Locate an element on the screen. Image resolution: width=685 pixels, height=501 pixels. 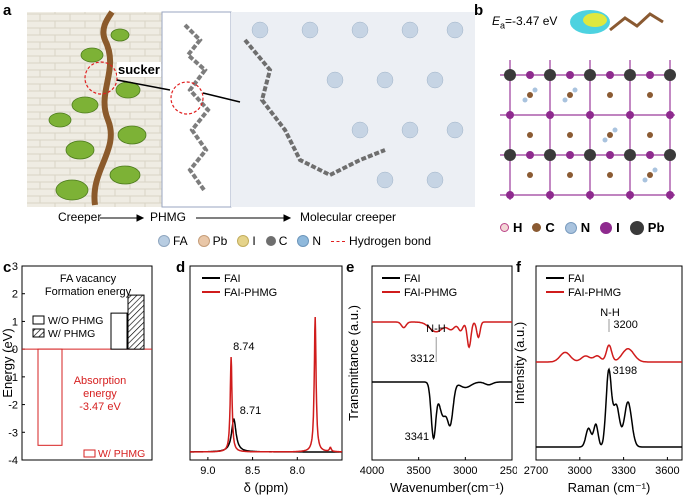
energy-symbol: E is located at coordinates (496, 21).